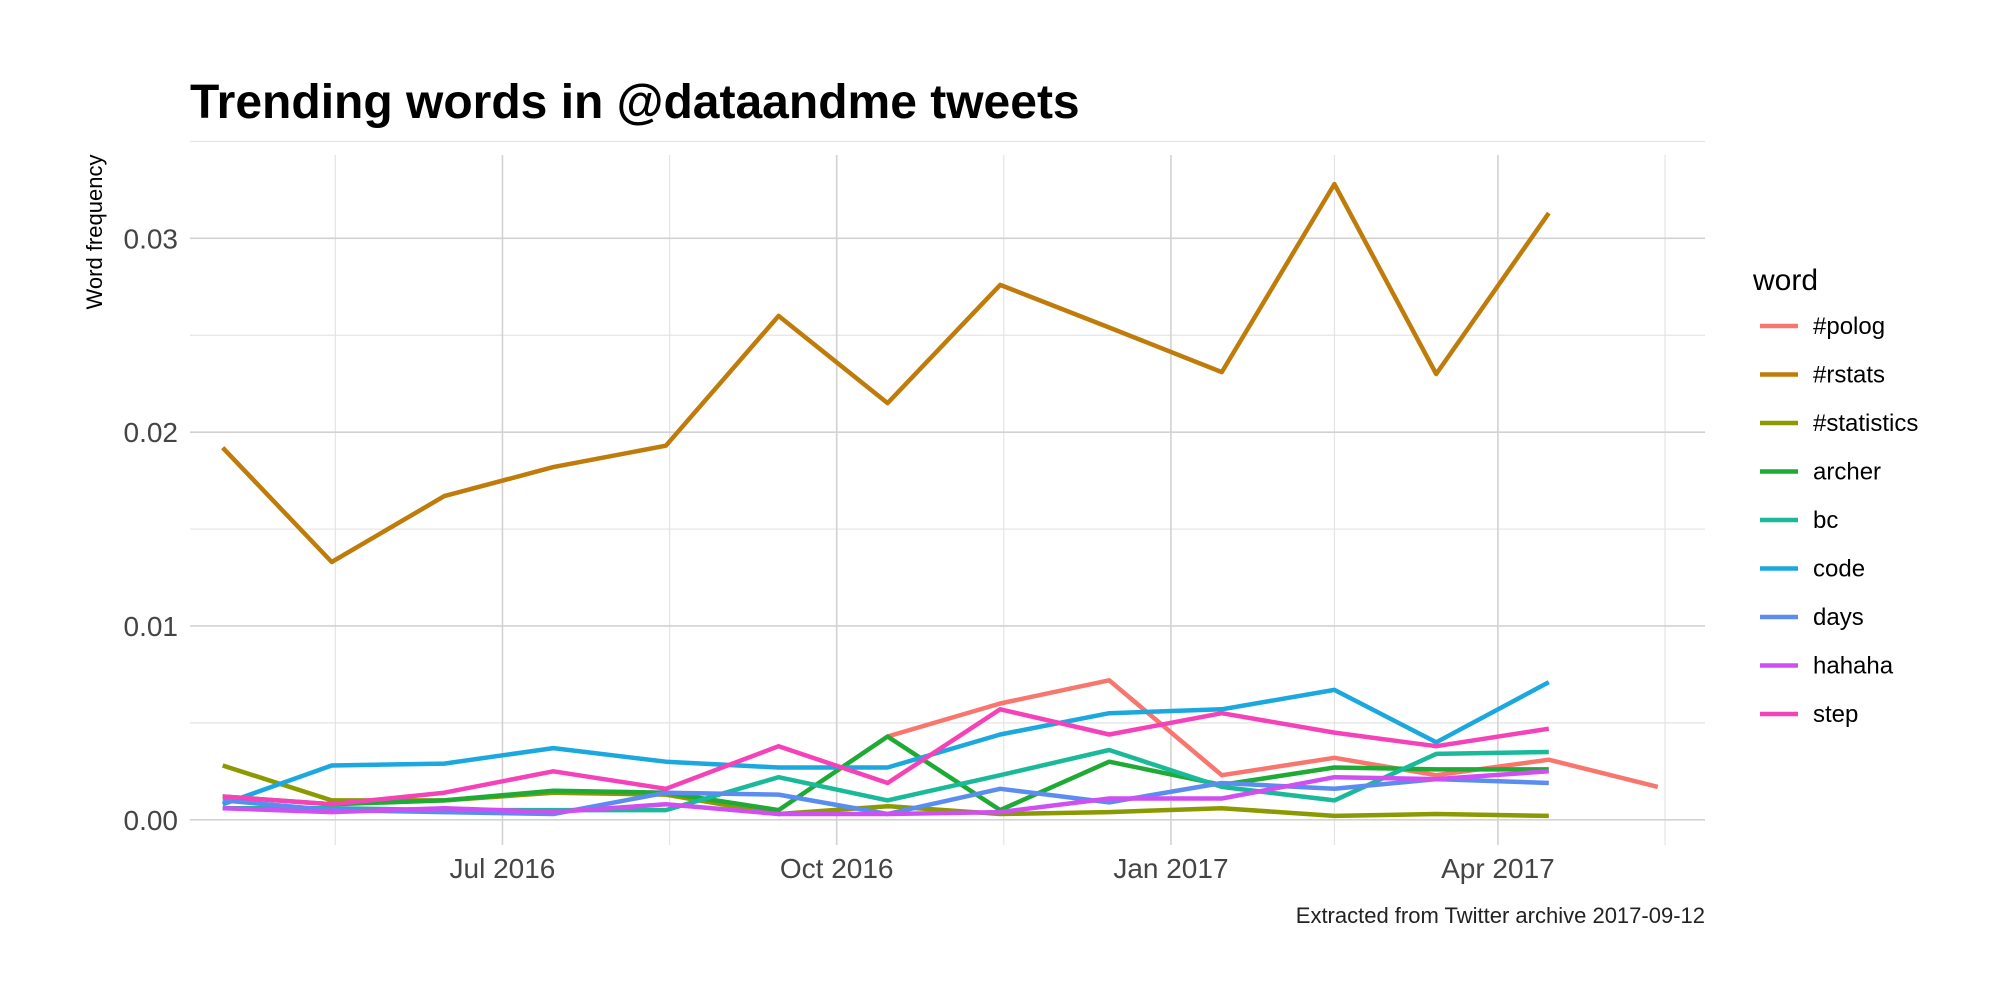 Image resolution: width=2000 pixels, height=1000 pixels. Describe the element at coordinates (1847, 472) in the screenshot. I see `legend-label: archer` at that location.